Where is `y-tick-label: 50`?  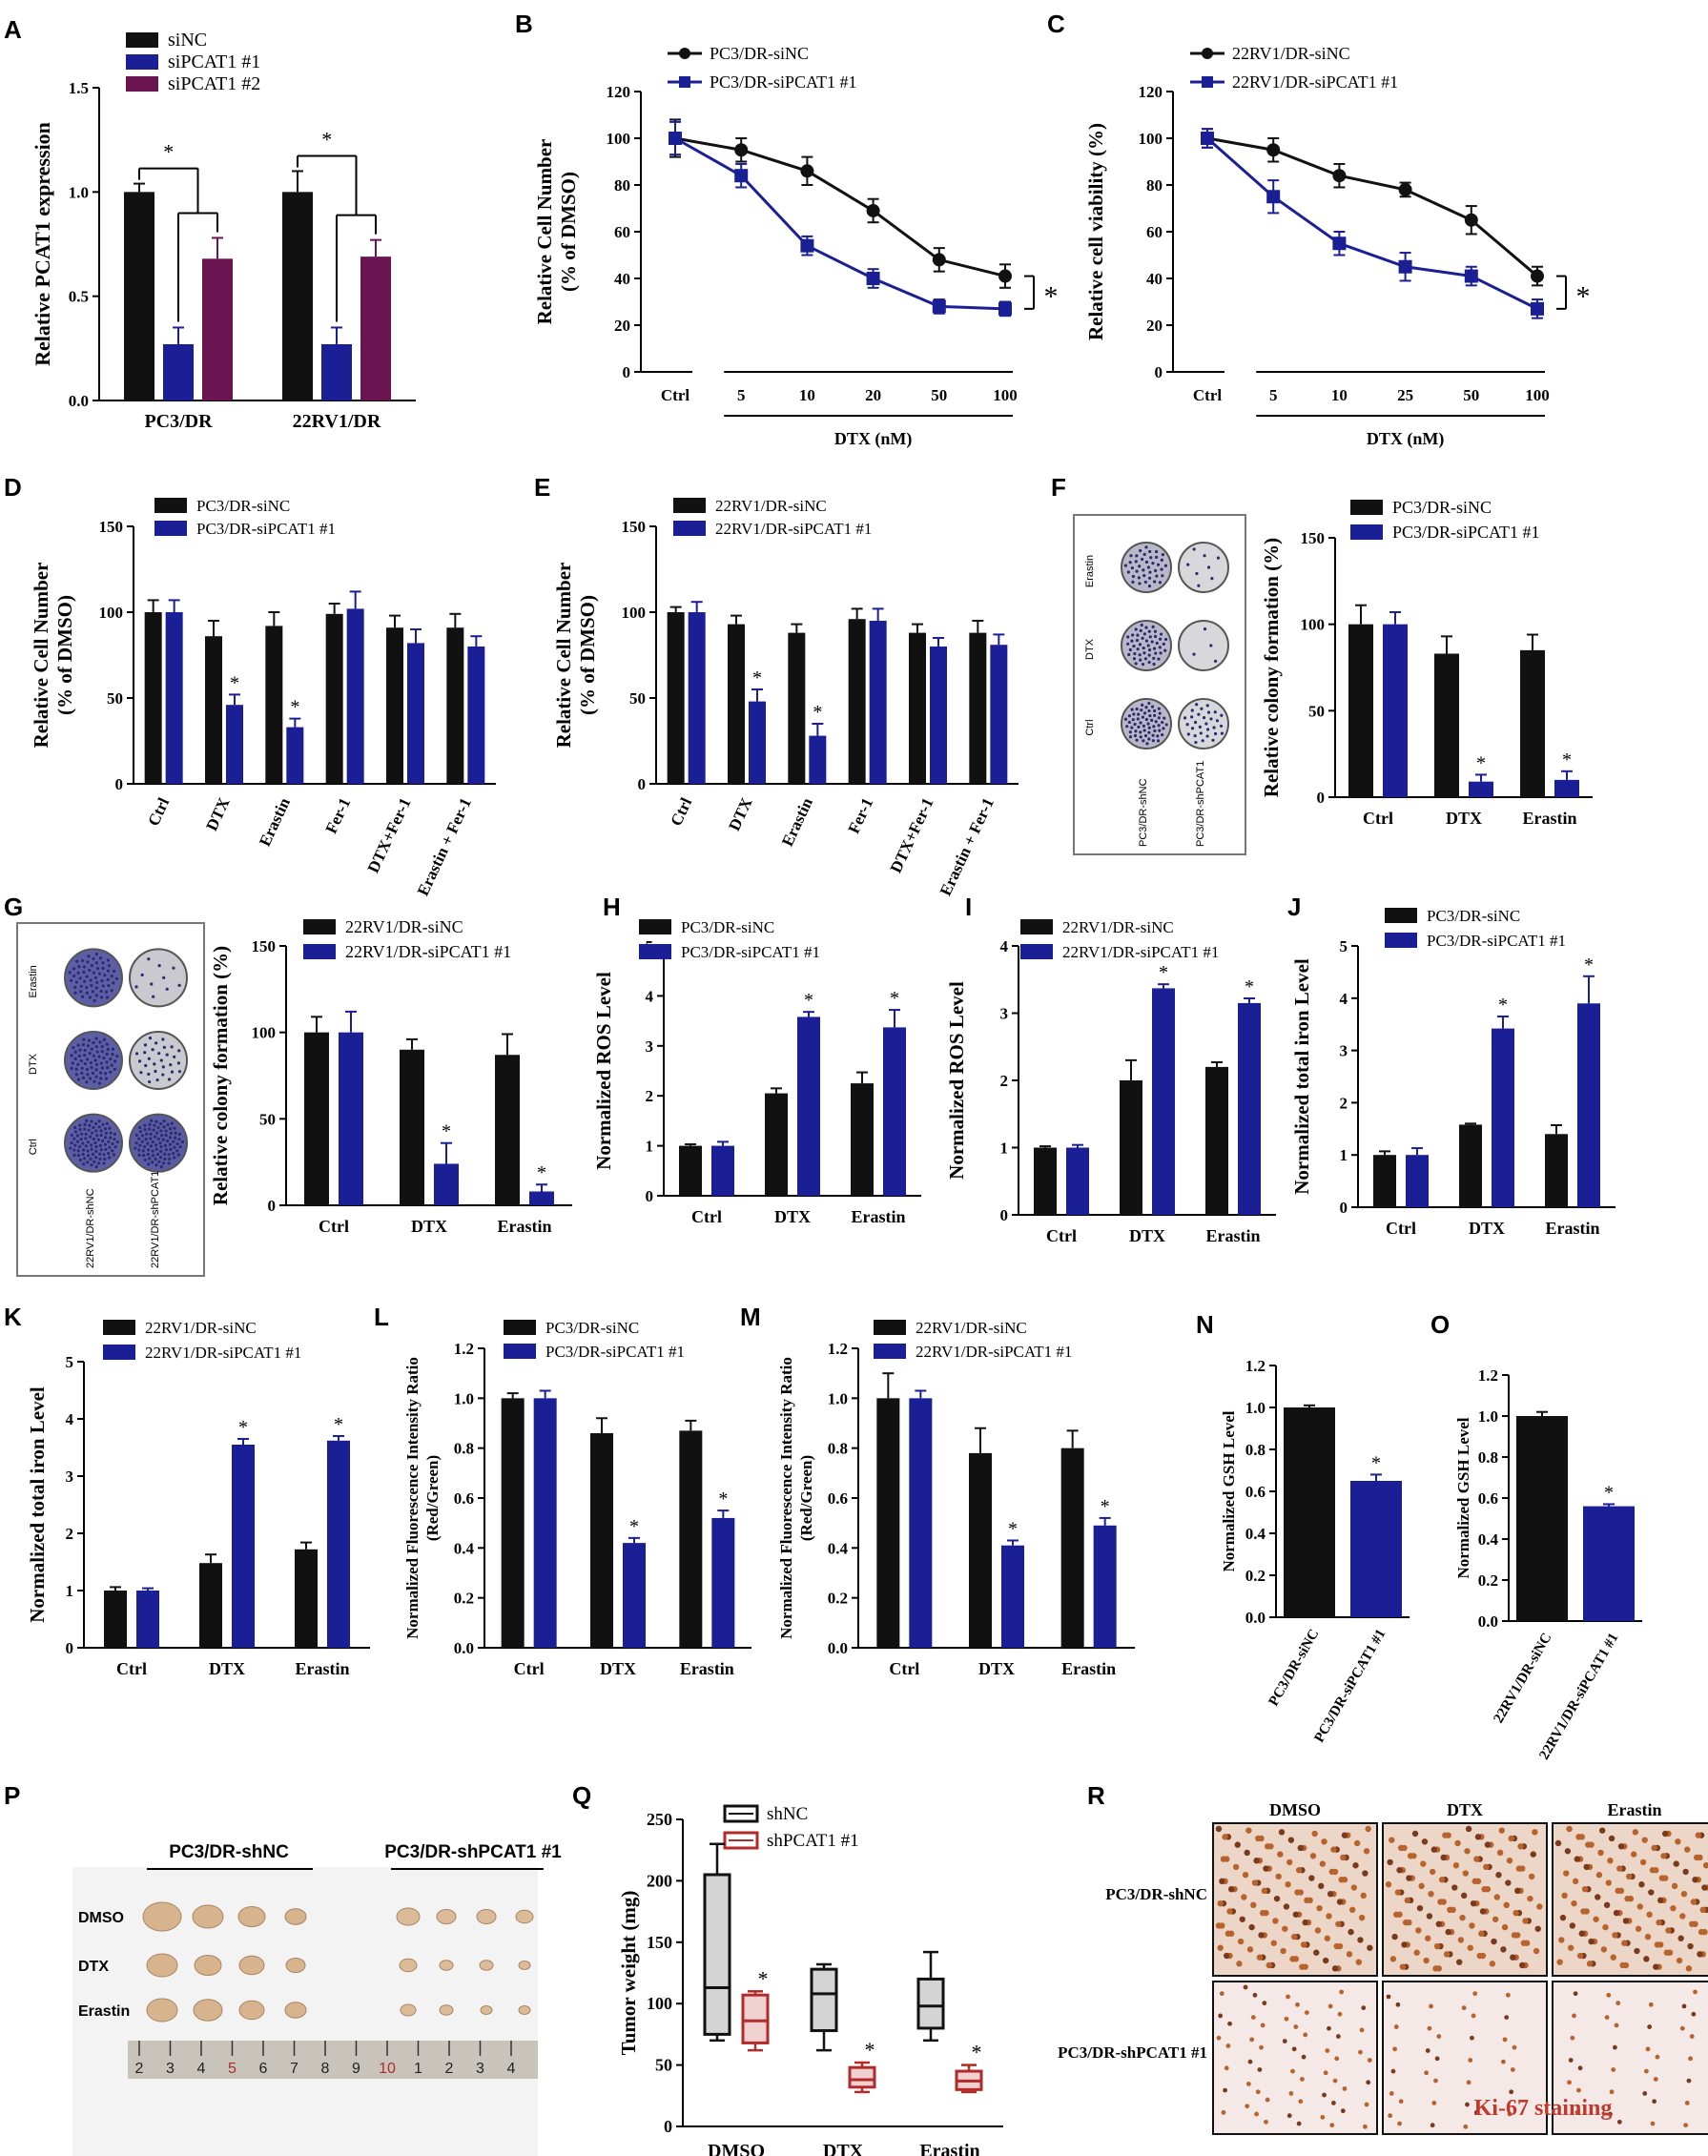
y-tick-label: 50 is located at coordinates (267, 1119).